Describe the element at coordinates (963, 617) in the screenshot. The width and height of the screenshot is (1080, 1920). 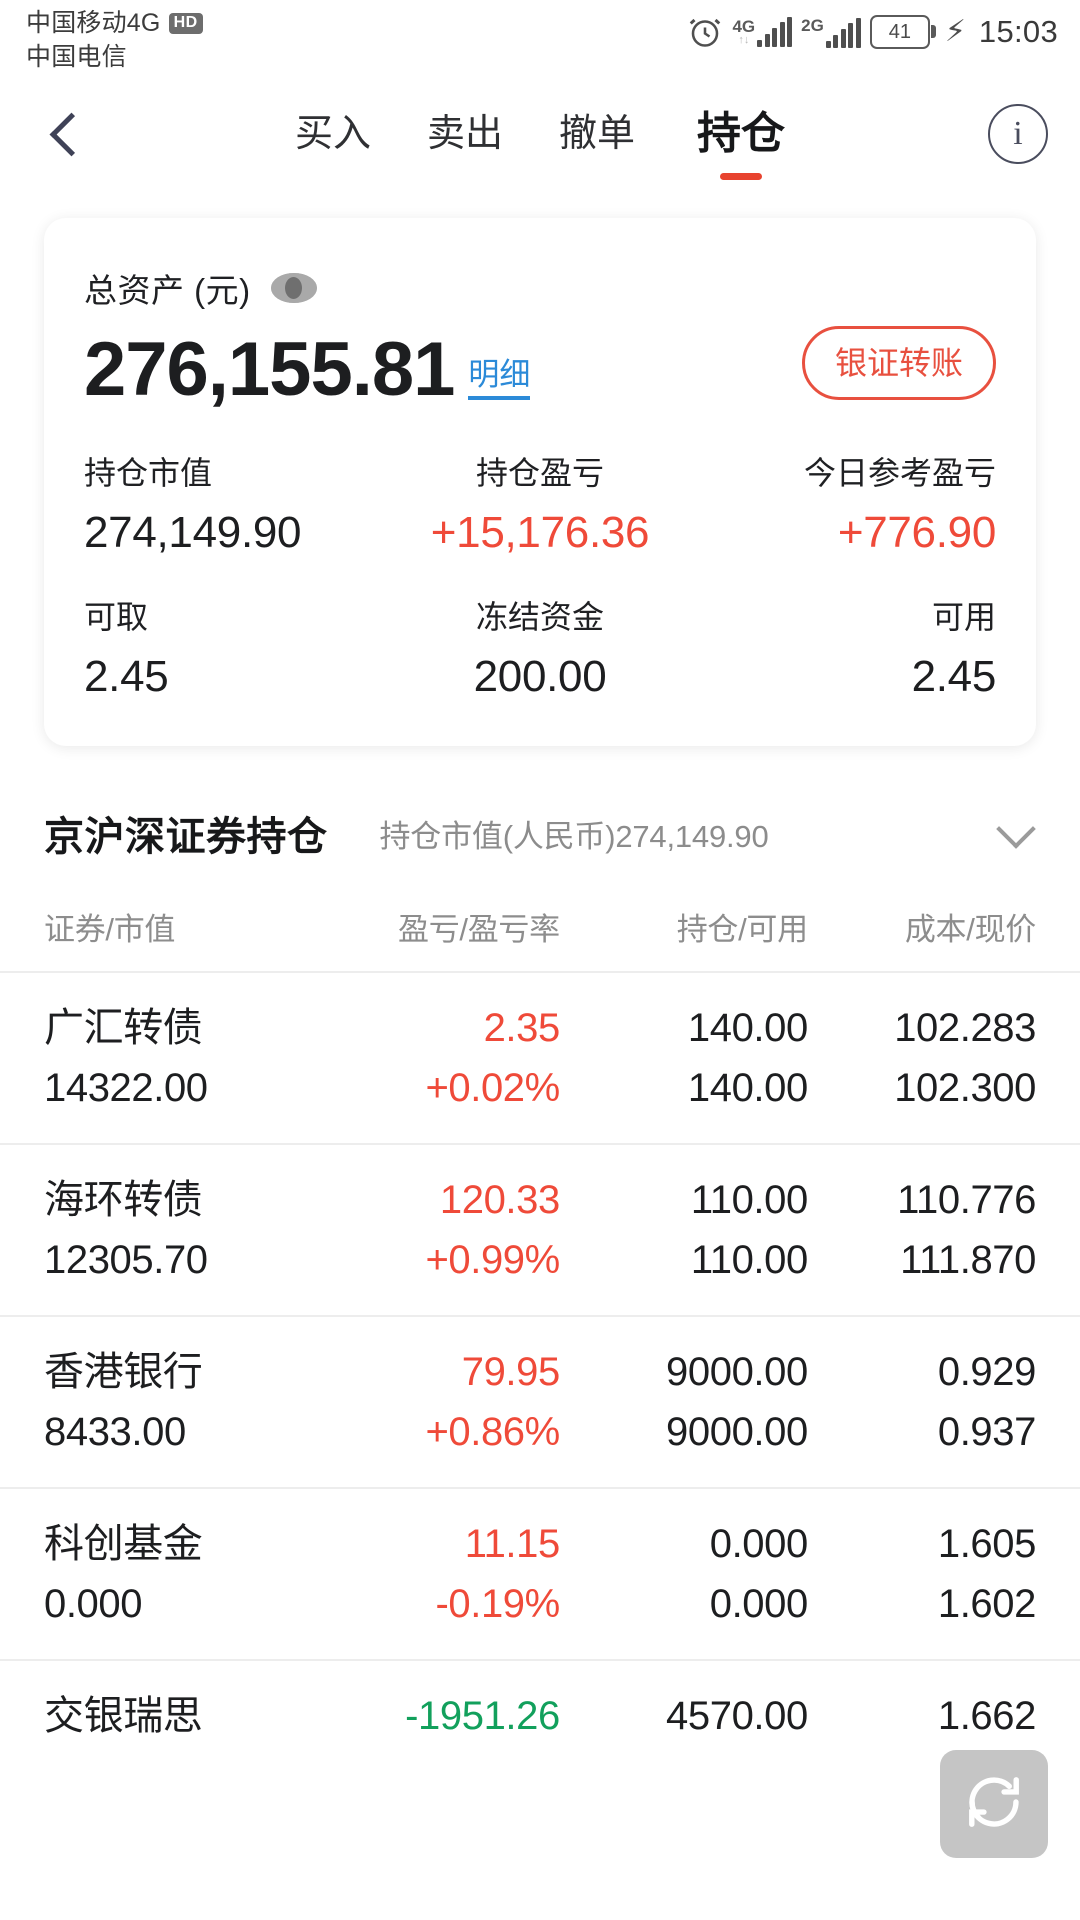
I see `stat-available-label: 可用` at that location.